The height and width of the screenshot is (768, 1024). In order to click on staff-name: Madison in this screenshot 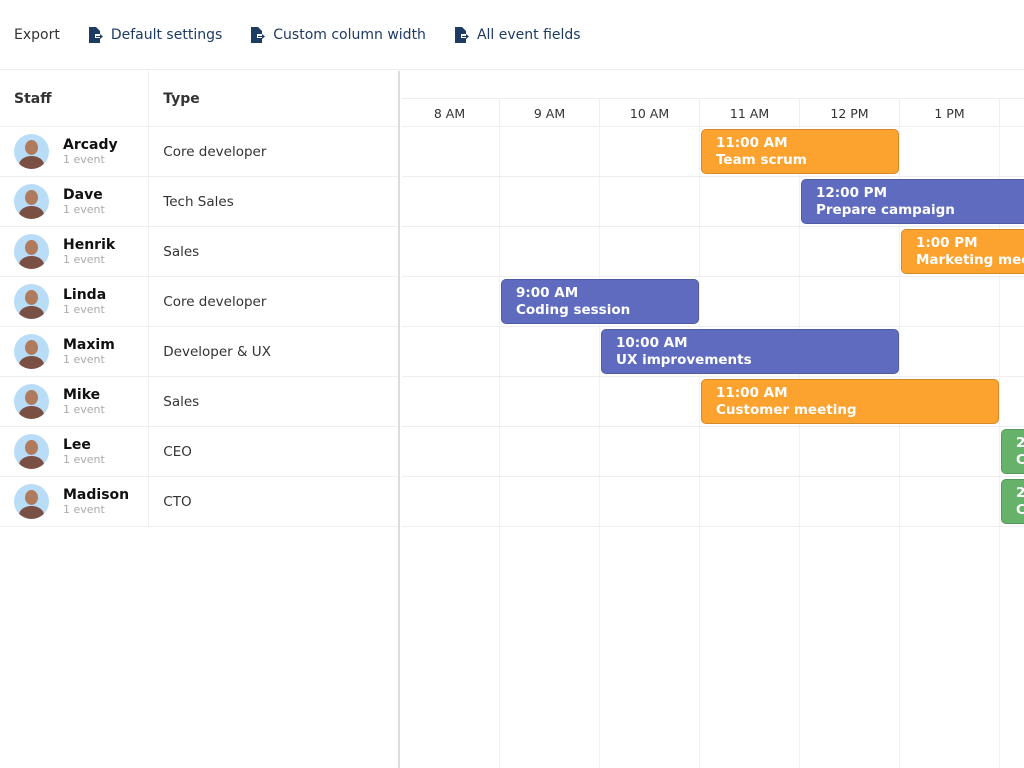, I will do `click(96, 495)`.